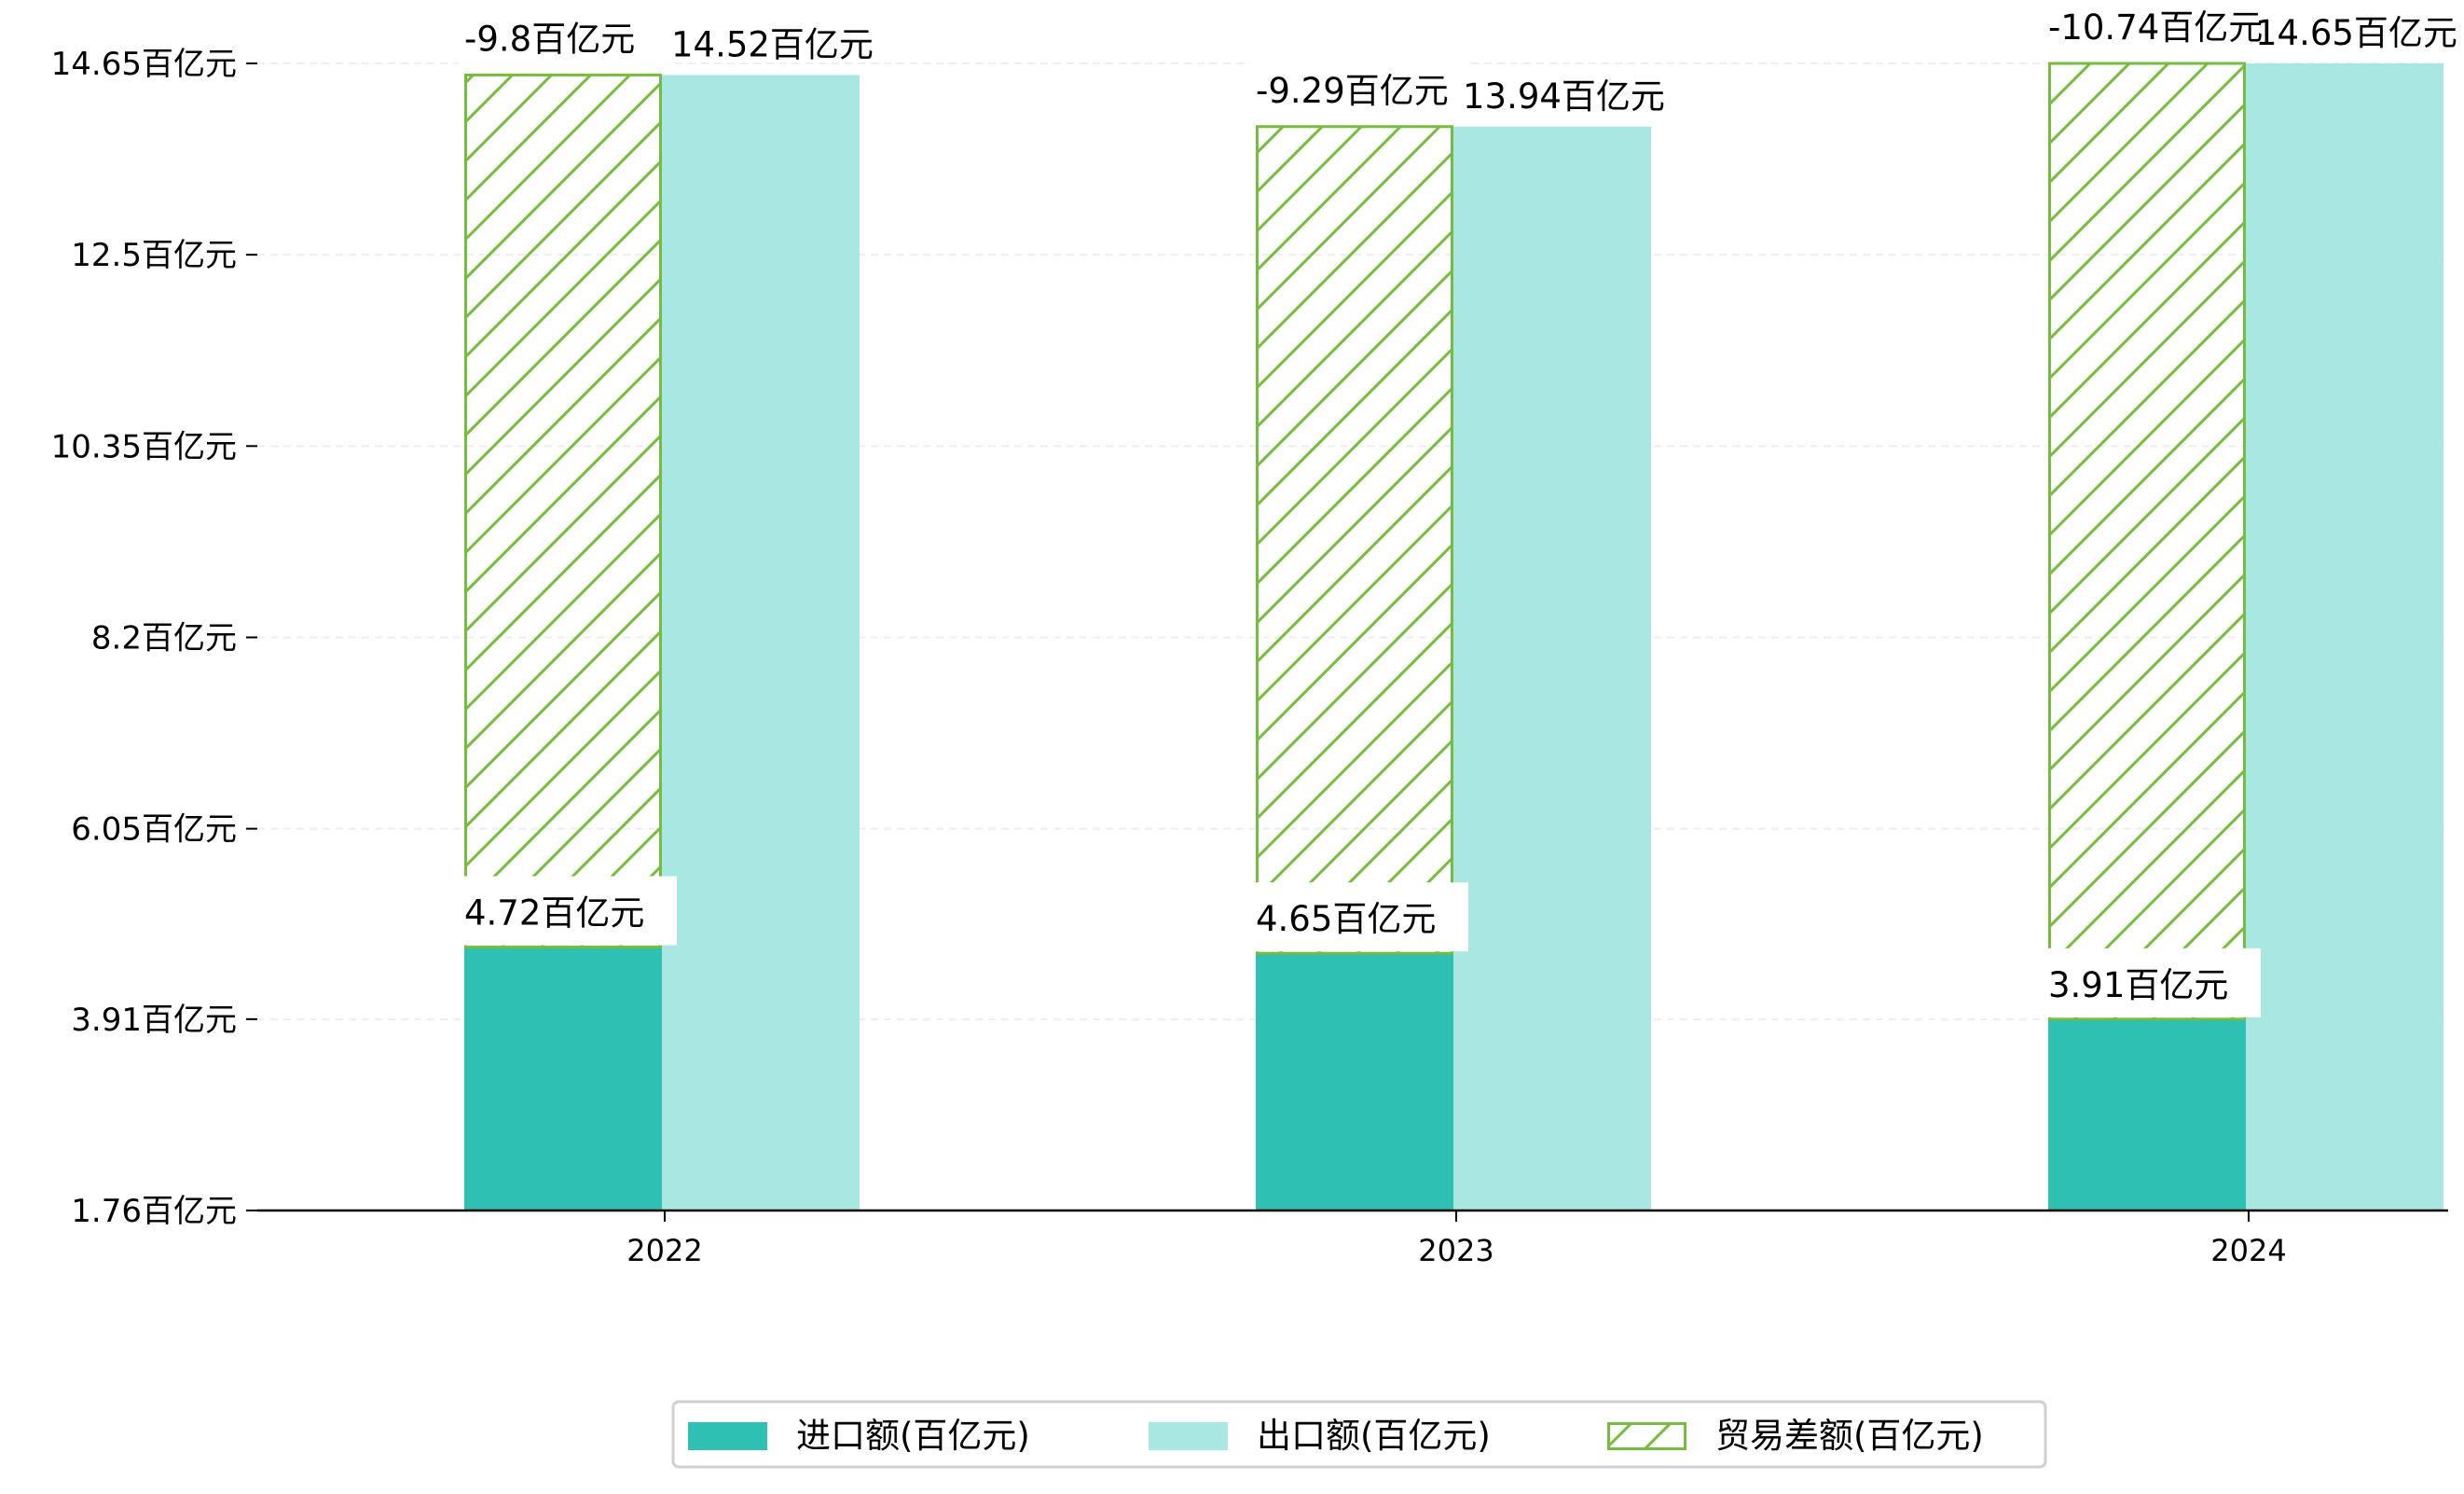 This screenshot has height=1494, width=2464. I want to click on legend: 进口额(百亿元) 出口额(百亿元) 贸易差额(百亿元), so click(1359, 1434).